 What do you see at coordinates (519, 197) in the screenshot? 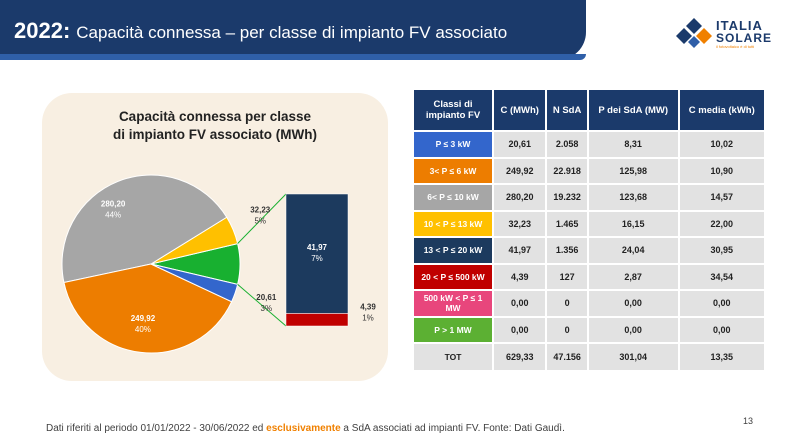
I see `table-cell-c: 280,20` at bounding box center [519, 197].